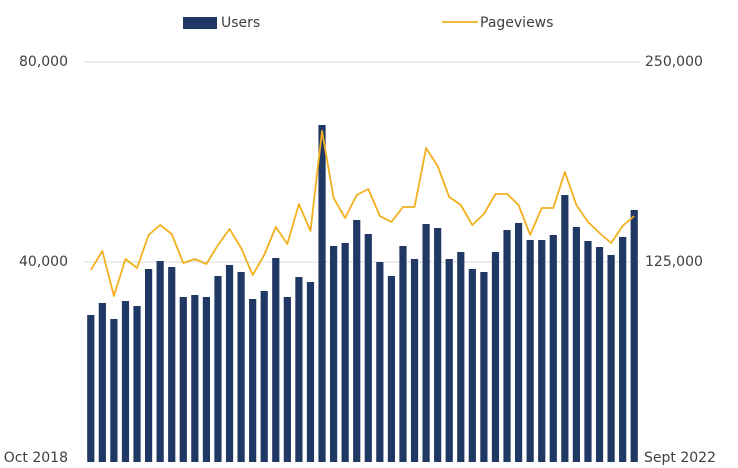  I want to click on y2-tick-label: 125,000, so click(674, 262).